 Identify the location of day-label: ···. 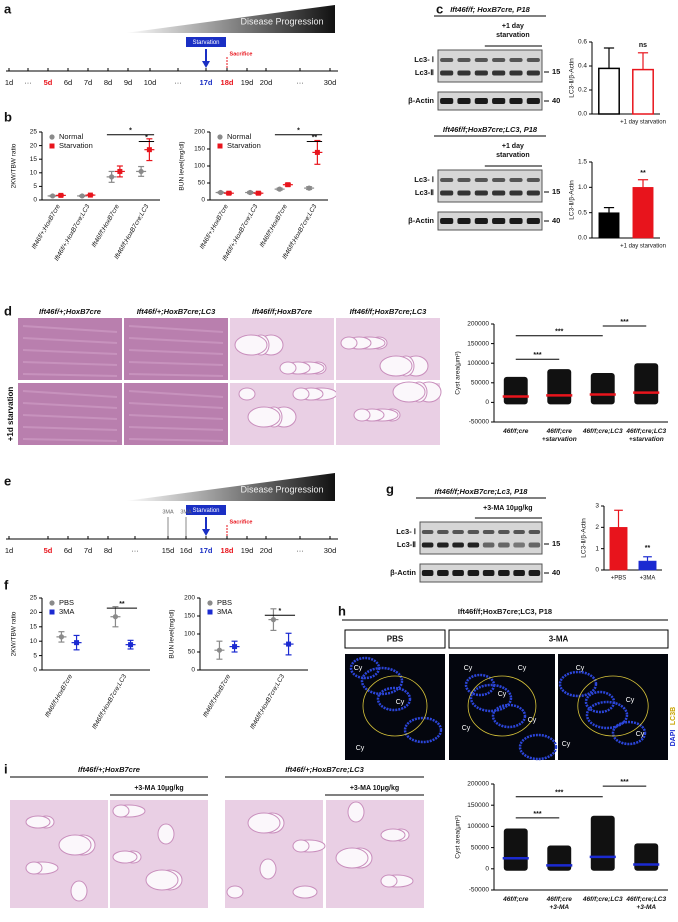
(300, 82).